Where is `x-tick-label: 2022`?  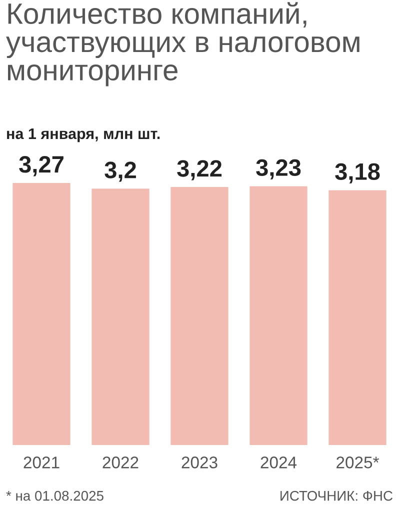 x-tick-label: 2022 is located at coordinates (120, 462).